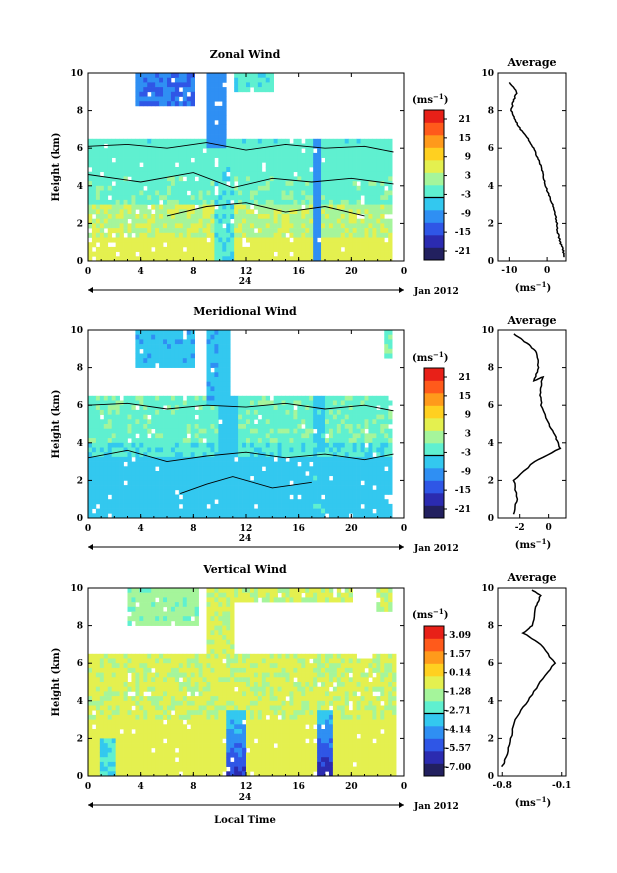  Describe the element at coordinates (464, 139) in the screenshot. I see `colorbar-tick-label: 15` at that location.